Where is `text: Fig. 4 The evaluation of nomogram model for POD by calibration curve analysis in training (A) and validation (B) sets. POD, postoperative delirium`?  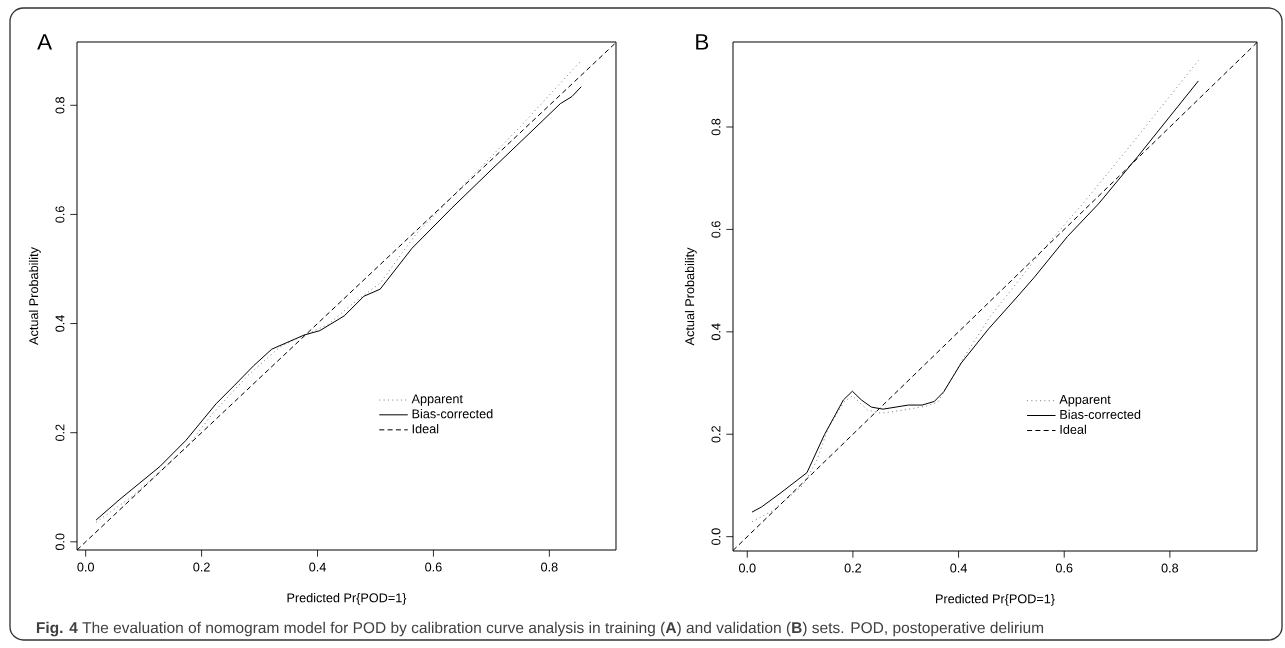 text: Fig. 4 The evaluation of nomogram model for POD by calibration curve analysis in training (A) and validation (B) sets. POD, postoperative delirium is located at coordinates (540, 629).